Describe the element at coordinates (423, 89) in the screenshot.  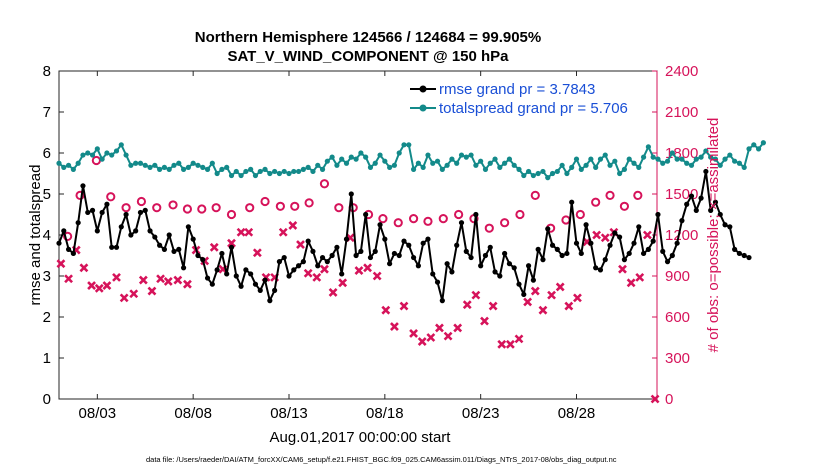
I see `legend-marker-rmse` at that location.